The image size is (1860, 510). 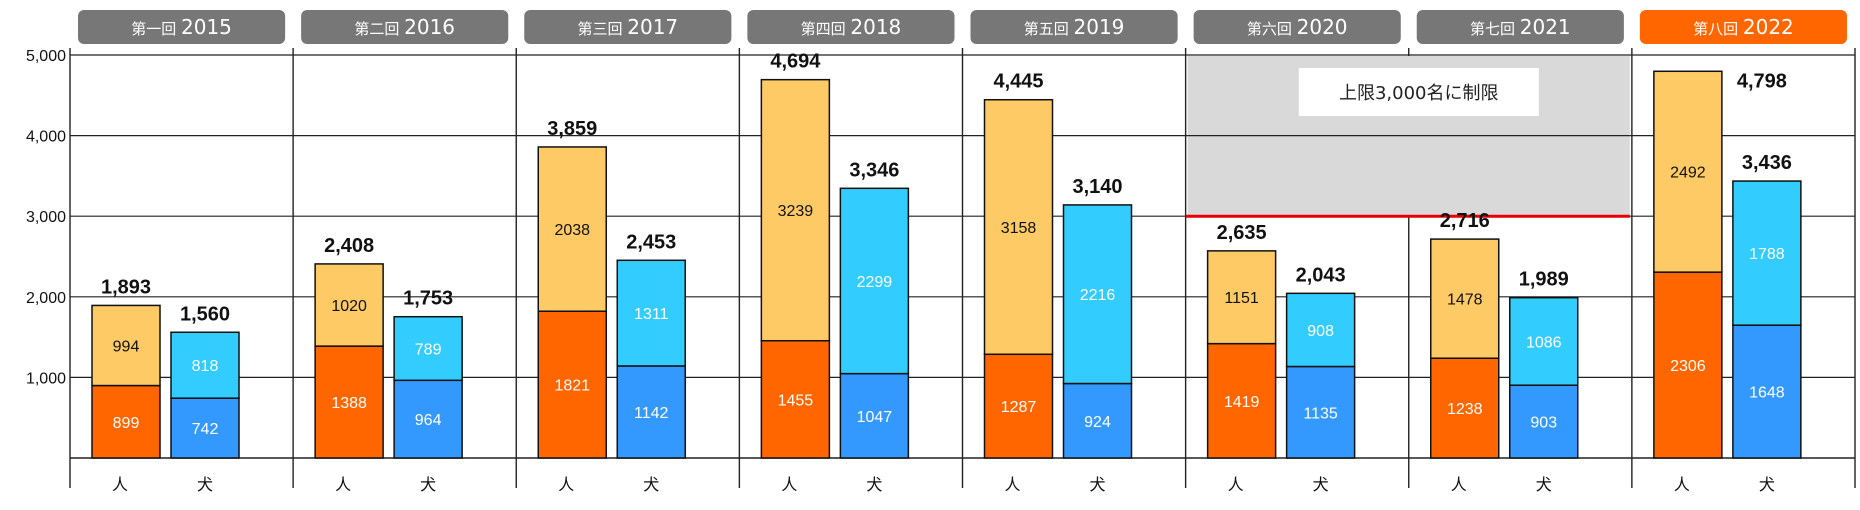 I want to click on header-label-2017: 第三回 2017, so click(x=627, y=27).